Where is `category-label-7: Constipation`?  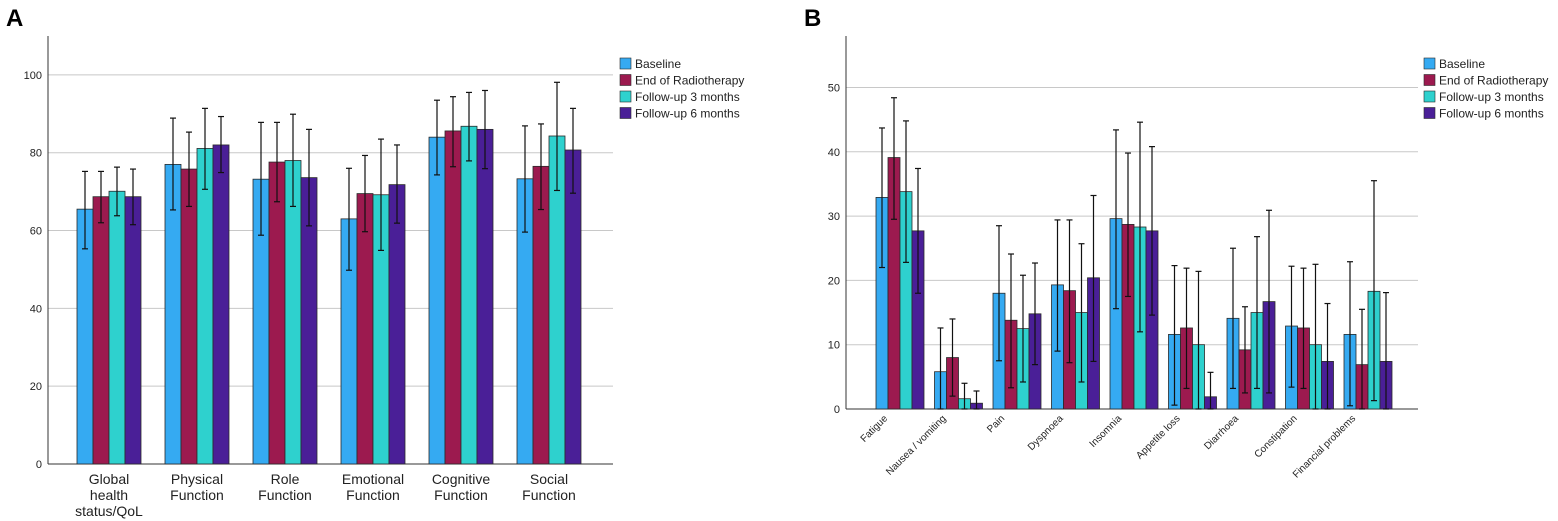 category-label-7: Constipation is located at coordinates (1276, 436).